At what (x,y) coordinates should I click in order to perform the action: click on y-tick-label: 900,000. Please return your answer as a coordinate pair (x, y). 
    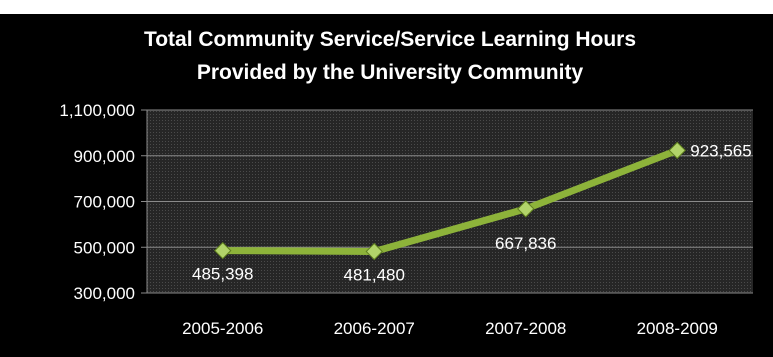
    Looking at the image, I should click on (104, 156).